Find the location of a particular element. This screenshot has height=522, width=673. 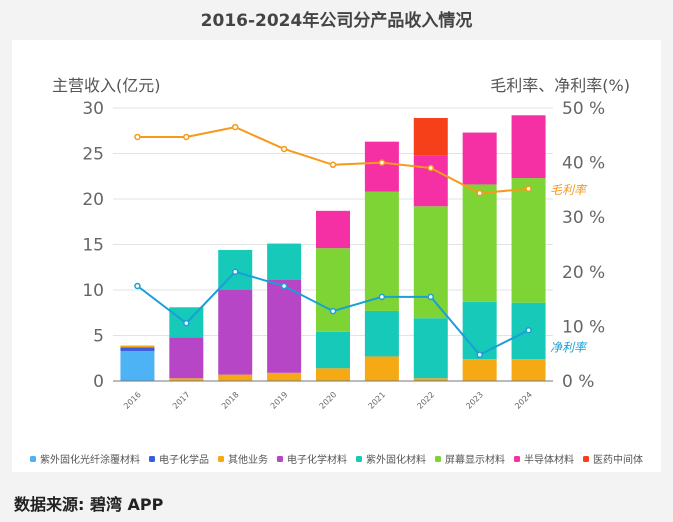

x-tick-label: 2018 is located at coordinates (230, 400).